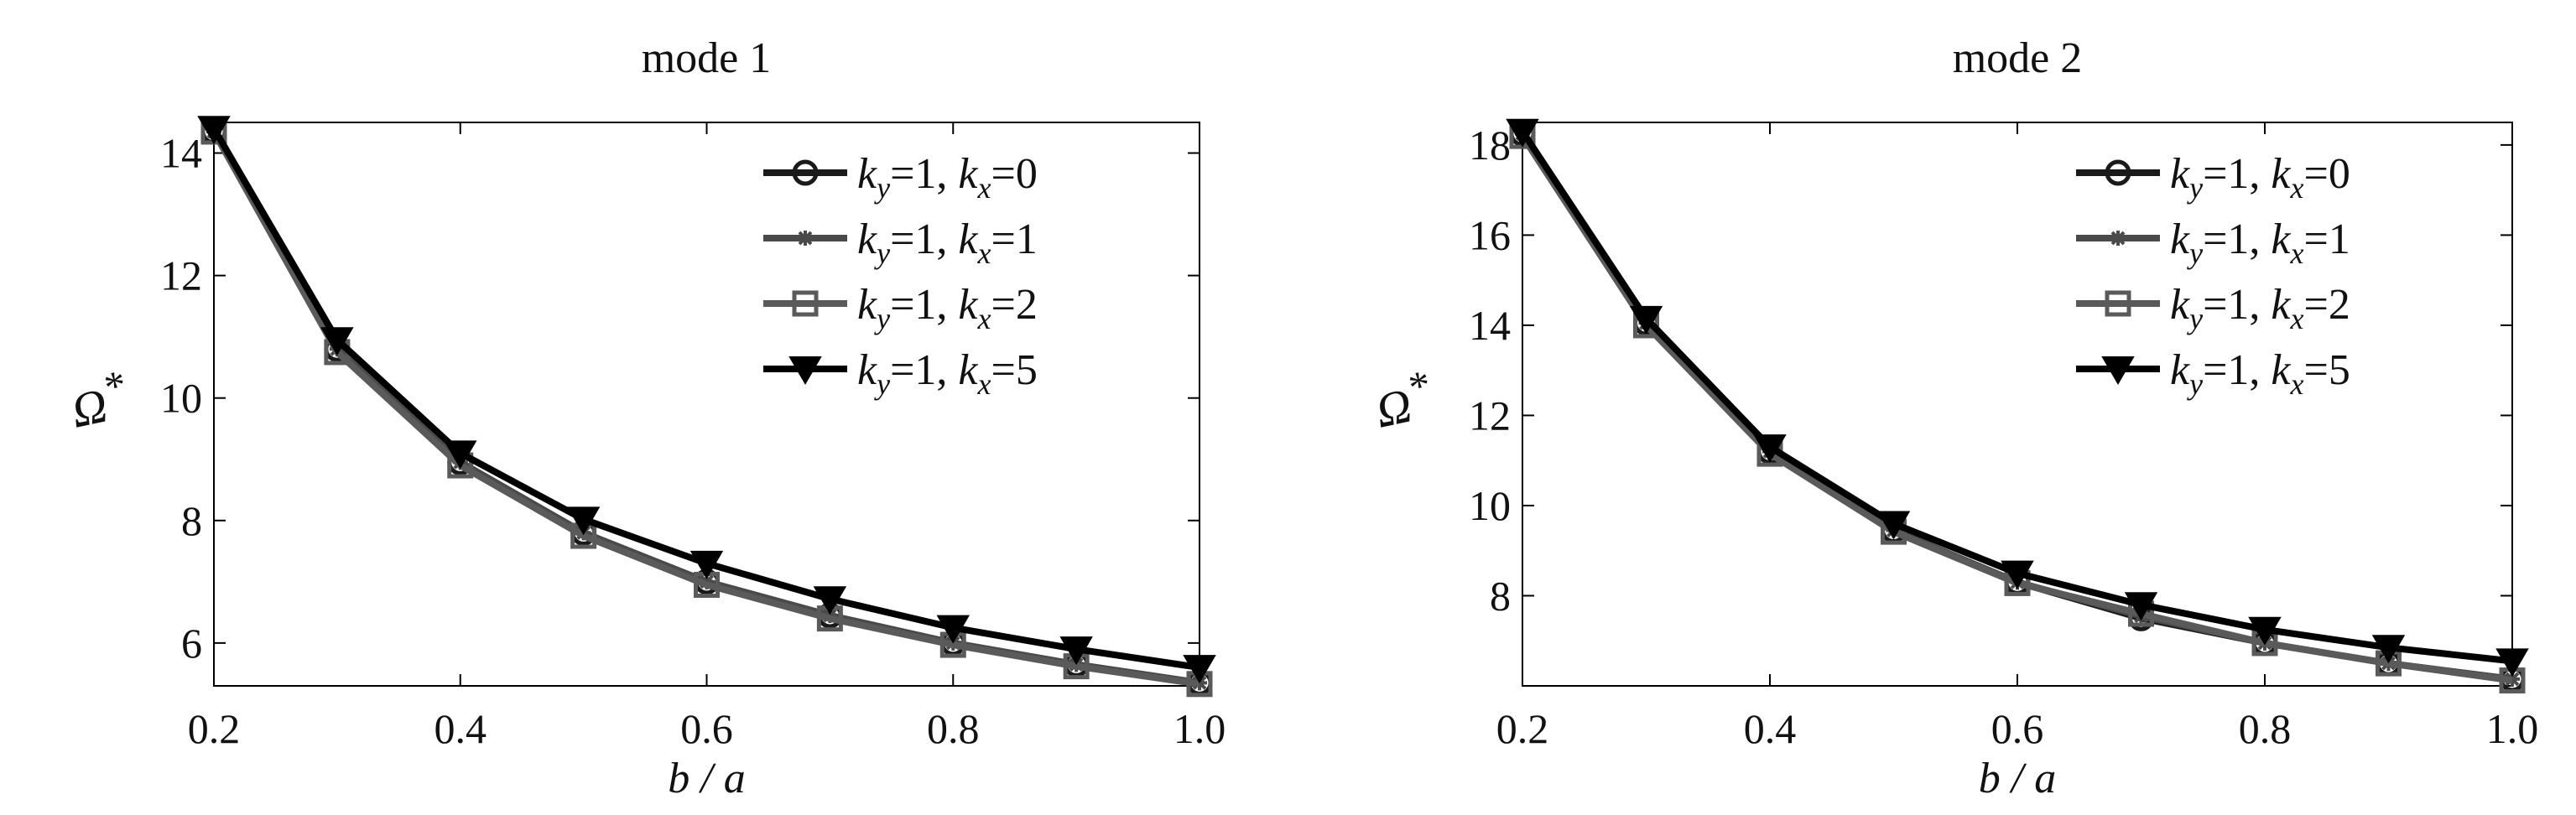 This screenshot has height=815, width=2576. Describe the element at coordinates (1402, 400) in the screenshot. I see `y-axis-label: Ω*` at that location.